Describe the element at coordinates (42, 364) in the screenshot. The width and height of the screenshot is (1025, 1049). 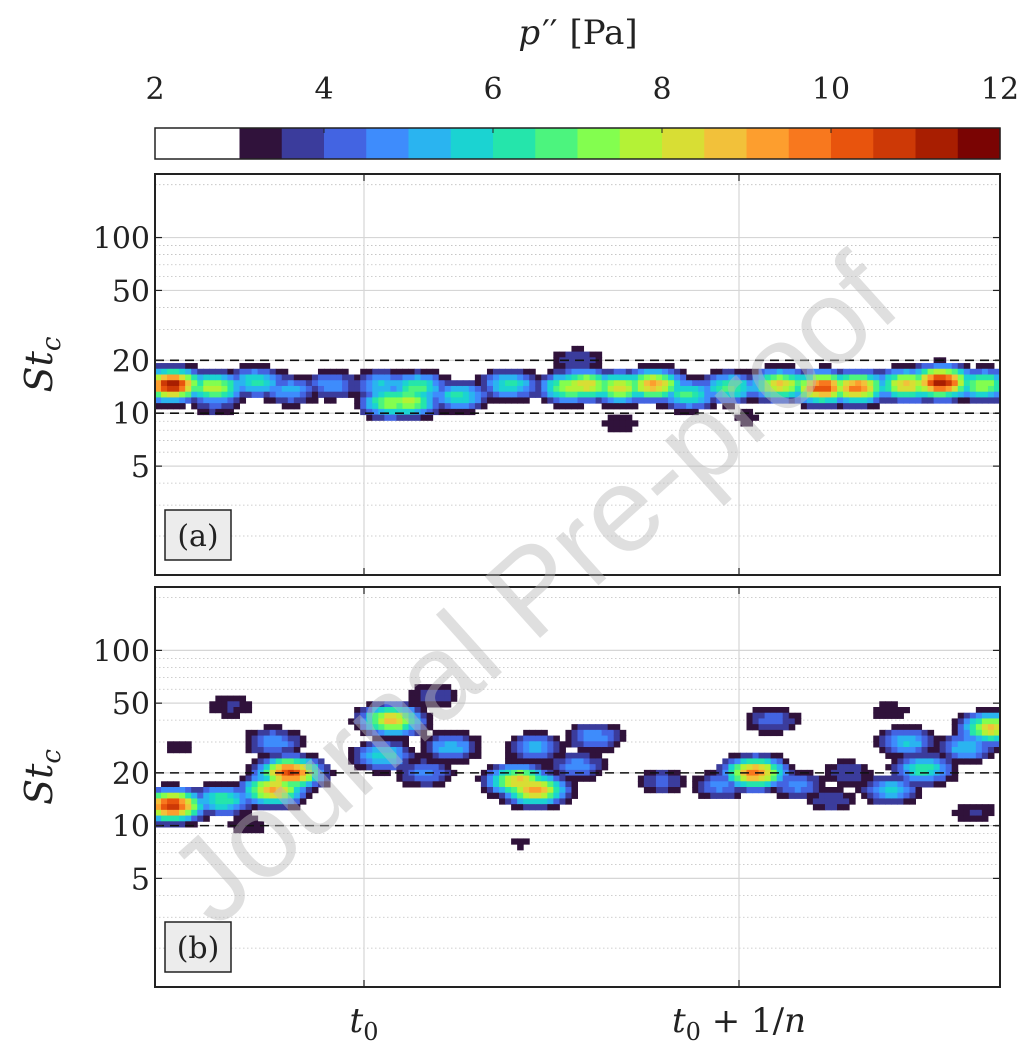
I see `y-axis-label: Stc` at that location.